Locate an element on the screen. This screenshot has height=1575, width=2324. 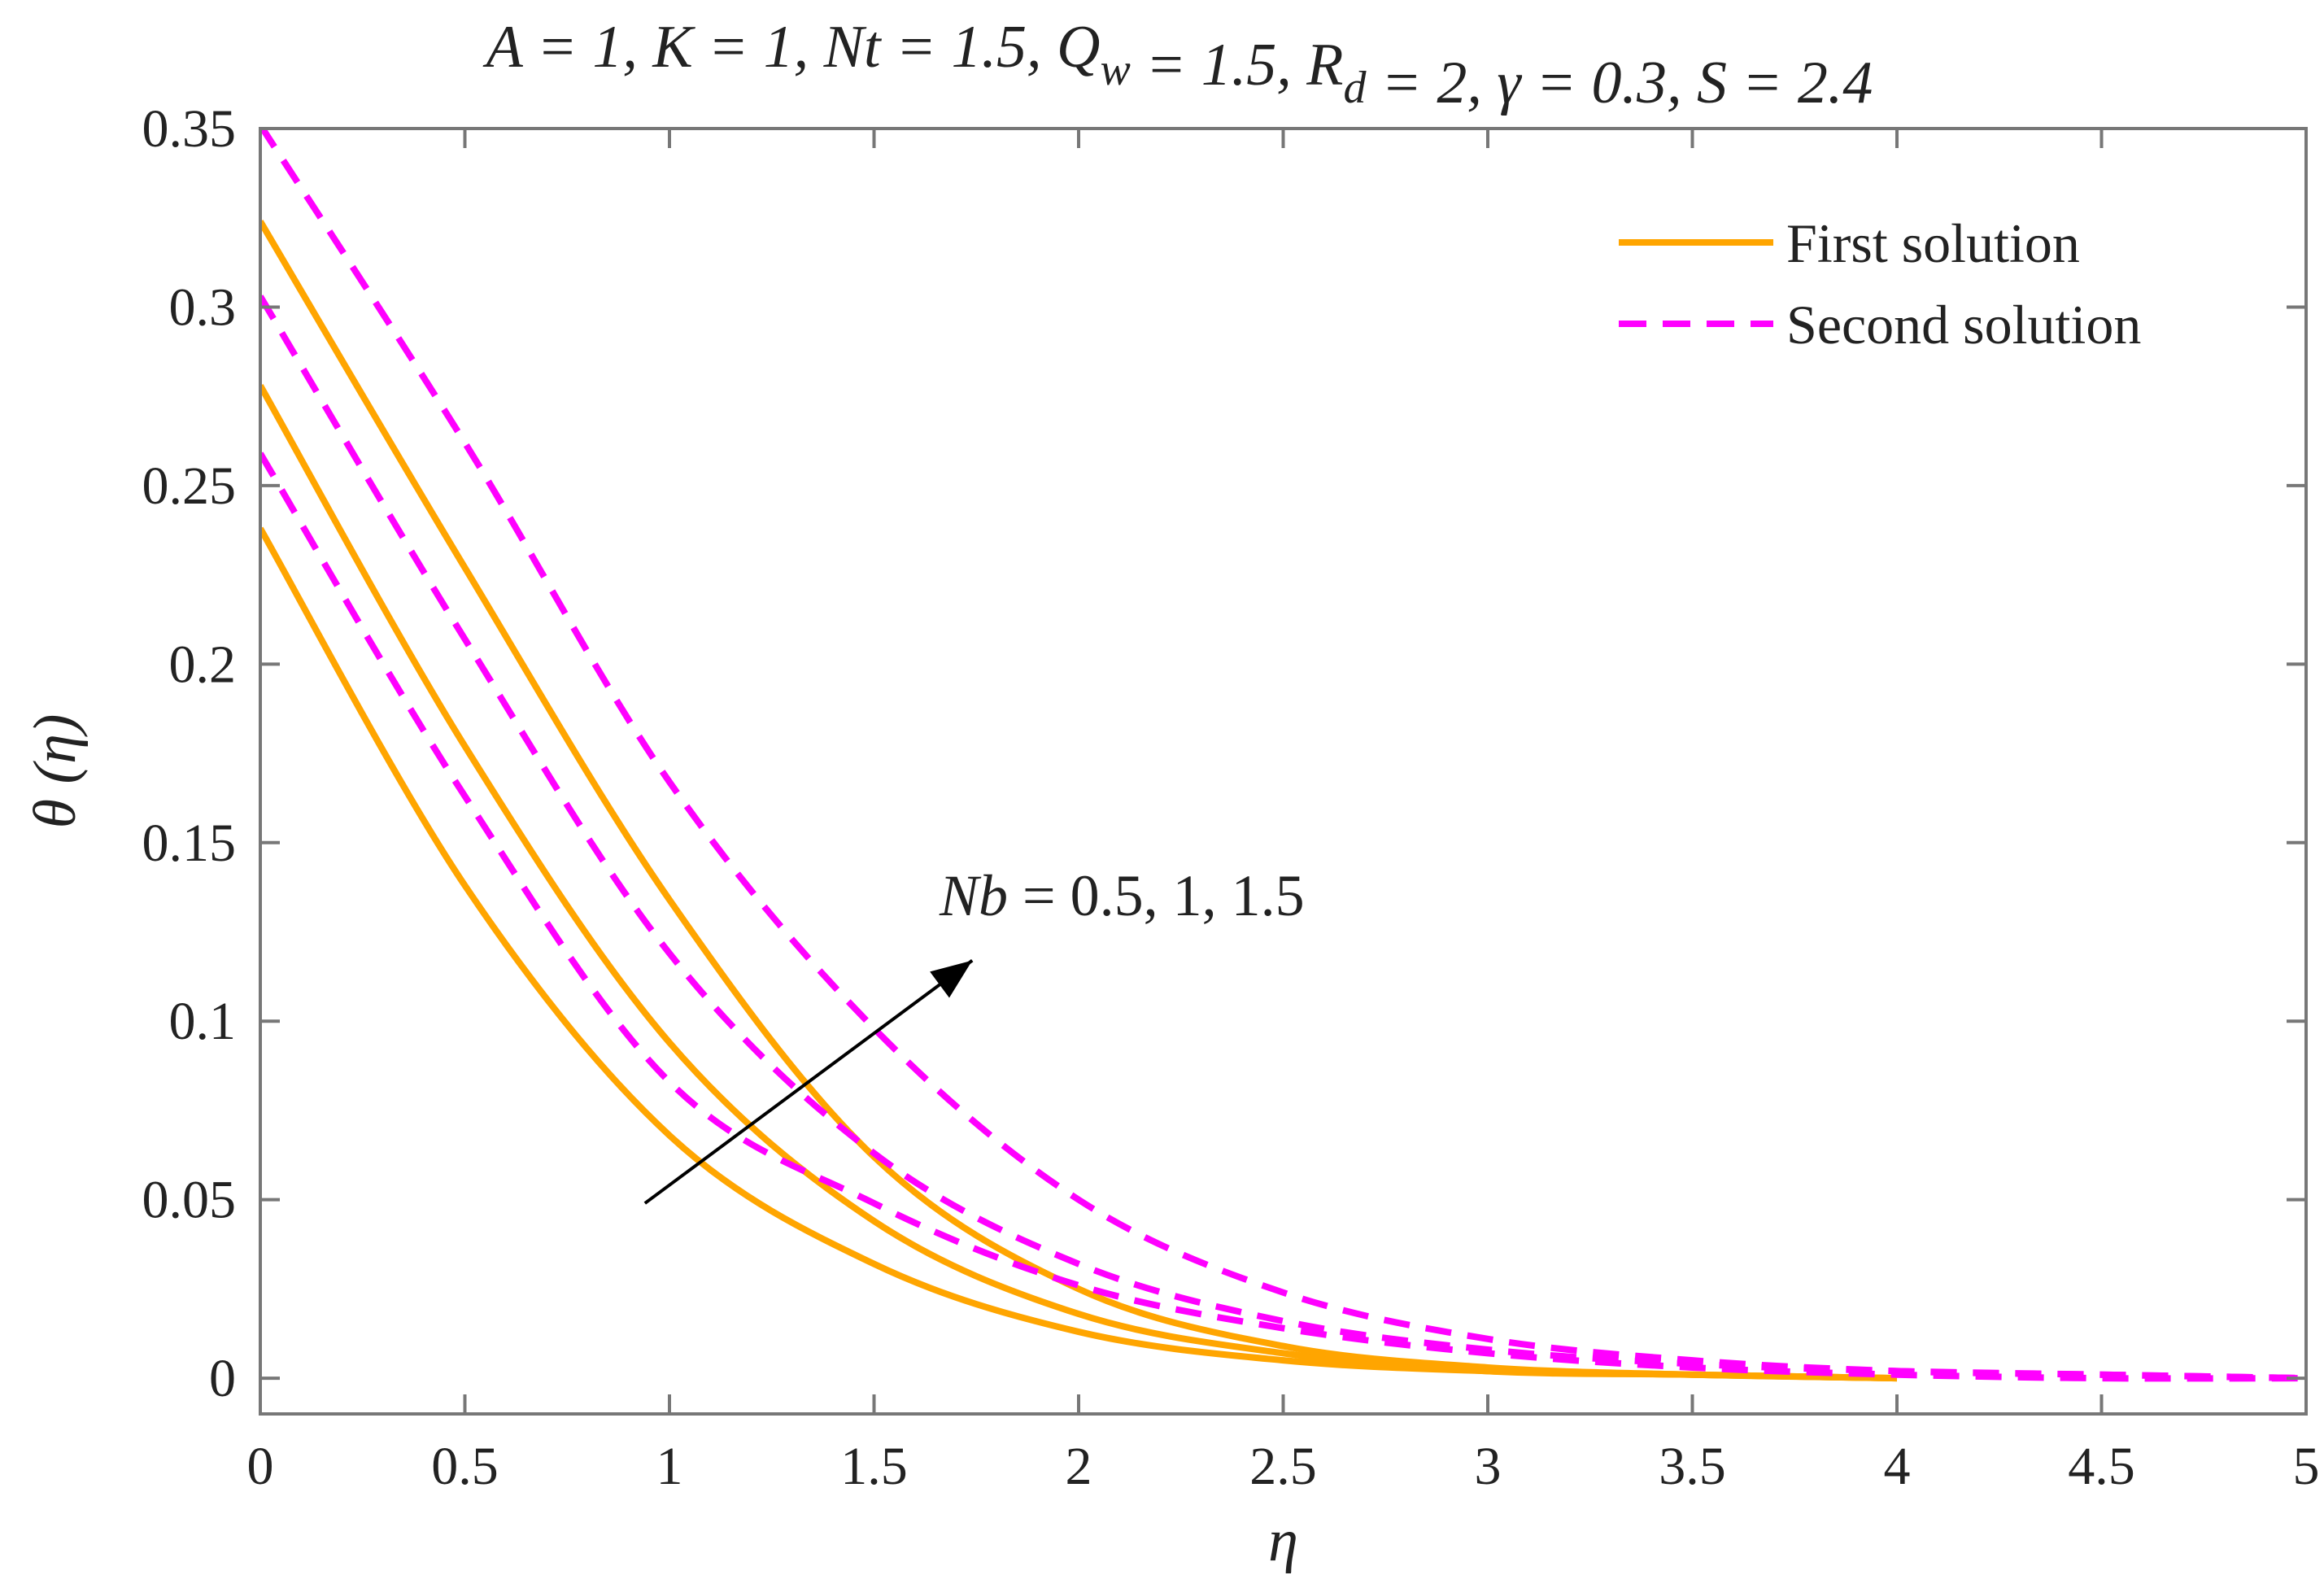
legend-label-2: Second solution is located at coordinates (1964, 325).